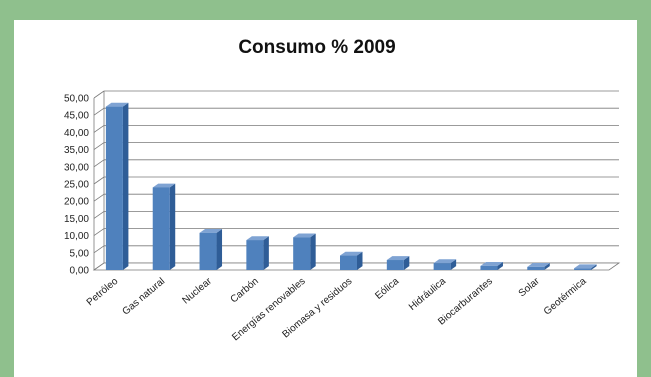 The width and height of the screenshot is (651, 377). I want to click on x-category-label: Hidráulica, so click(427, 294).